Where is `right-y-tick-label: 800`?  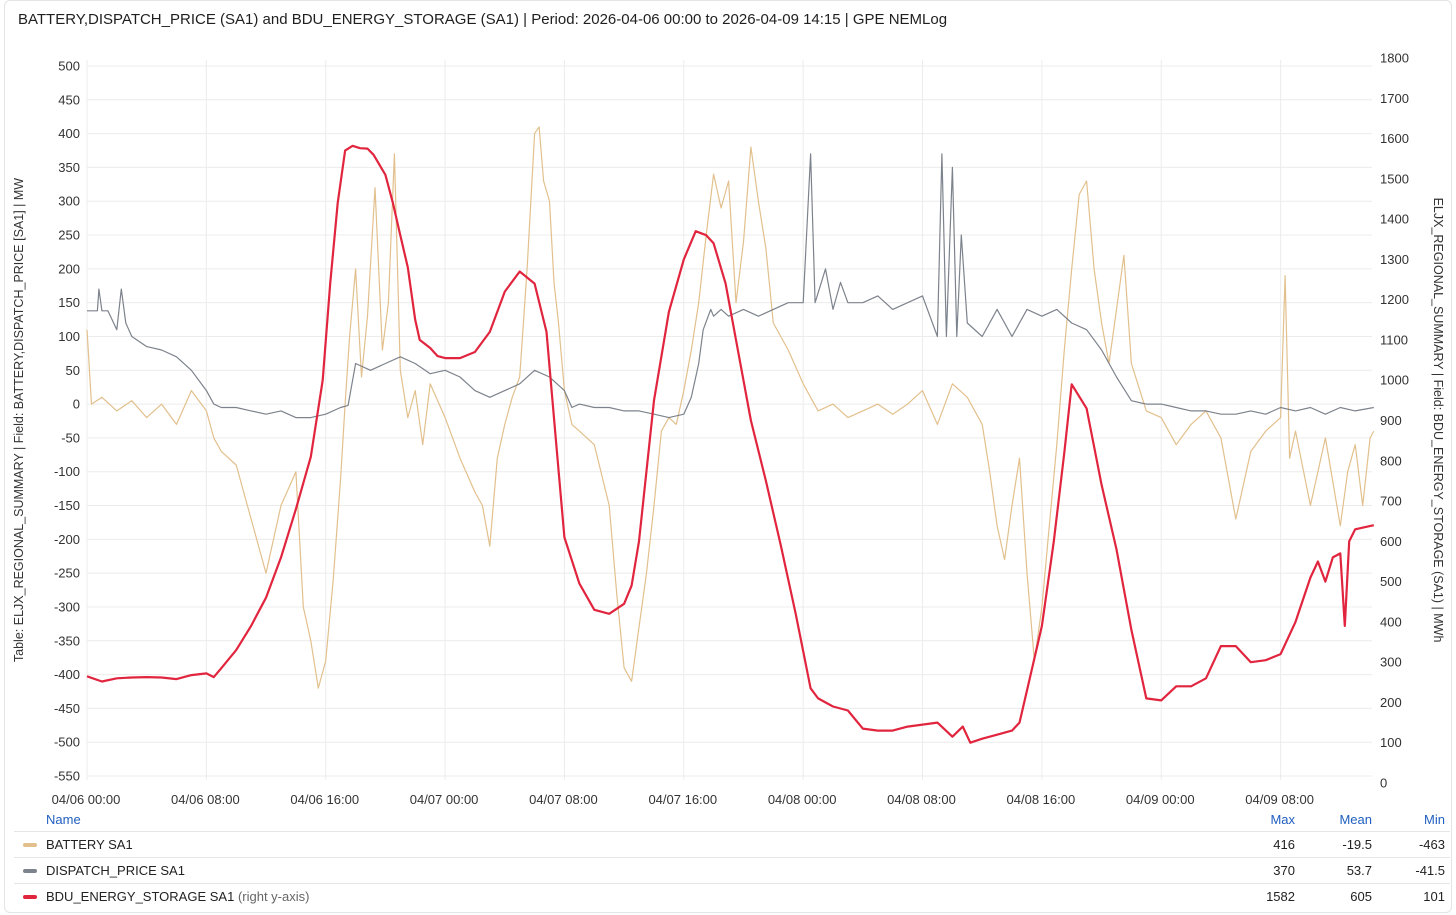
right-y-tick-label: 800 is located at coordinates (1391, 460).